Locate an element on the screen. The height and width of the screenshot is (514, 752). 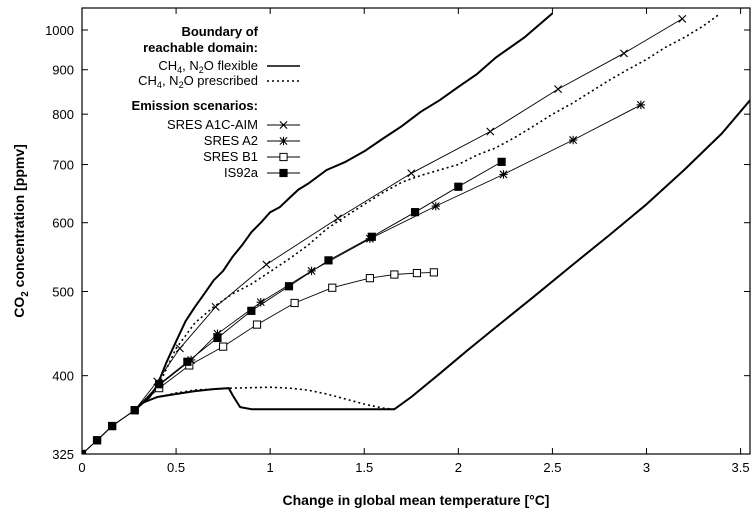
y-tick-label-4: 700 is located at coordinates (63, 165).